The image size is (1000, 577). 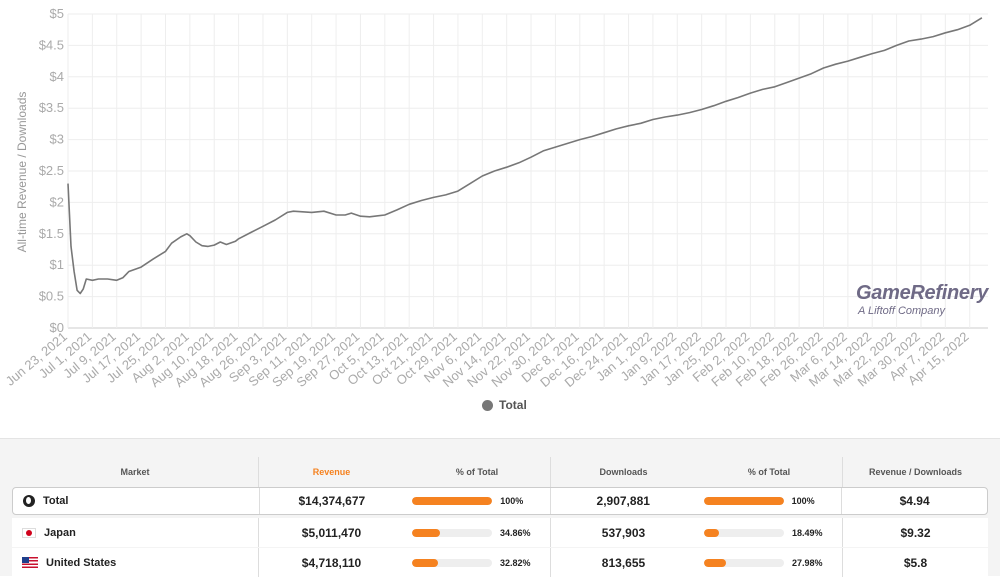 I want to click on revenue-cell: $4,718,110, so click(x=331, y=562).